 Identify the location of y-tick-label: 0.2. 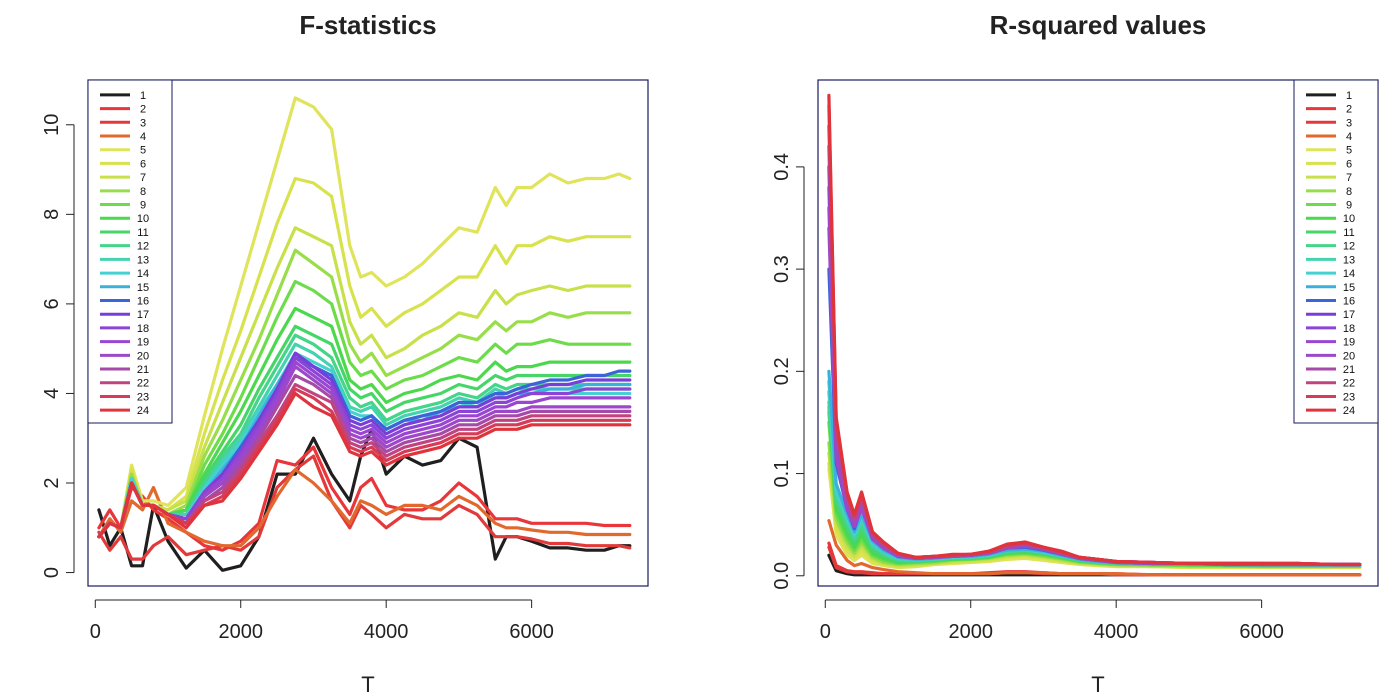
(782, 371).